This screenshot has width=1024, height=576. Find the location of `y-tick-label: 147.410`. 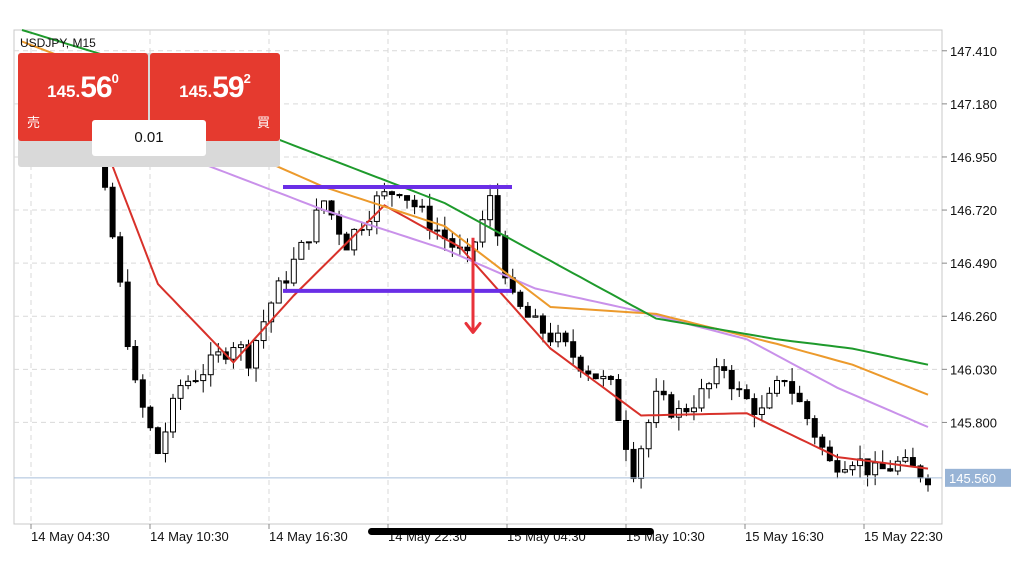

y-tick-label: 147.410 is located at coordinates (973, 51).